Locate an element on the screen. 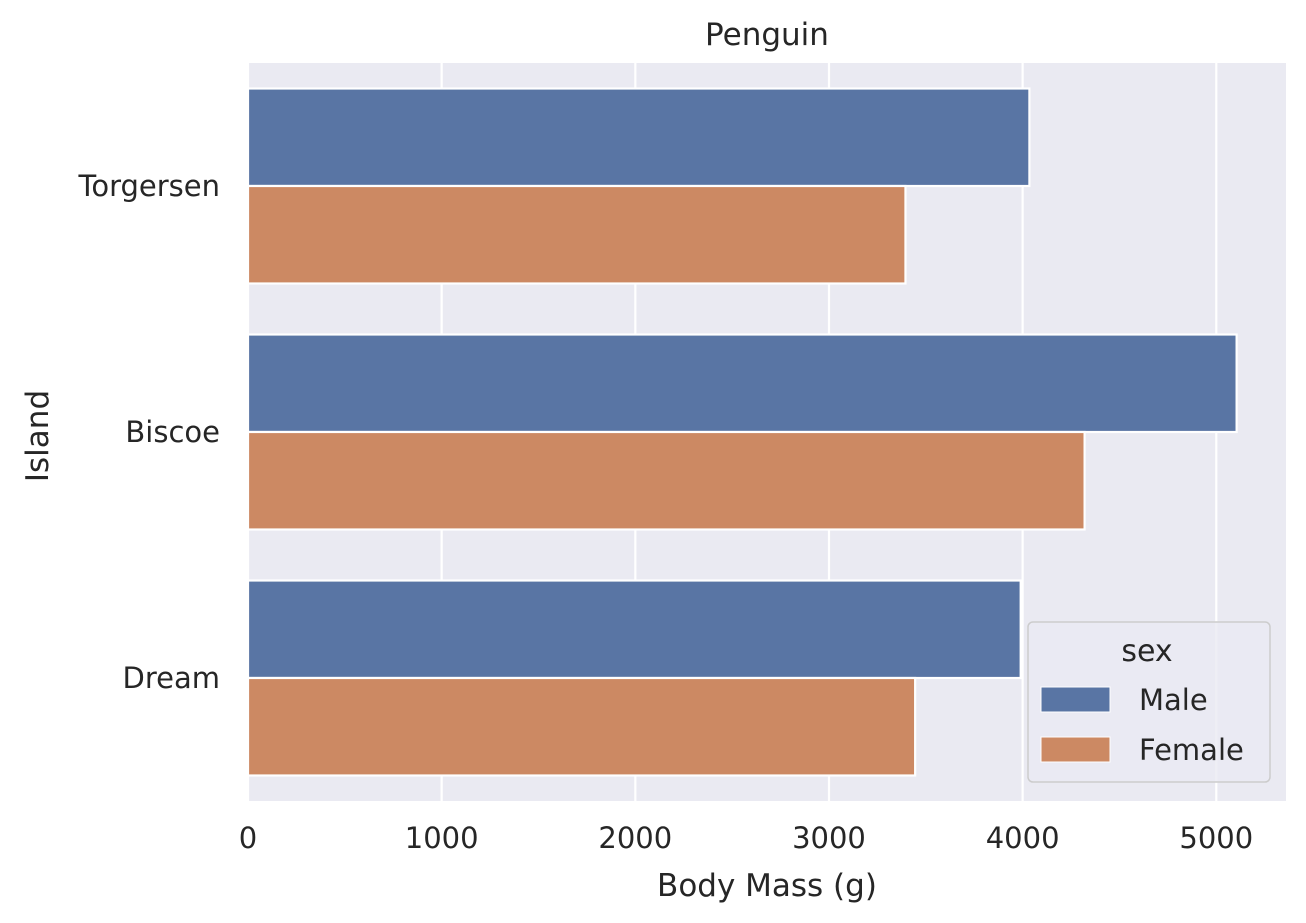  legend-swatch-female is located at coordinates (1075, 749).